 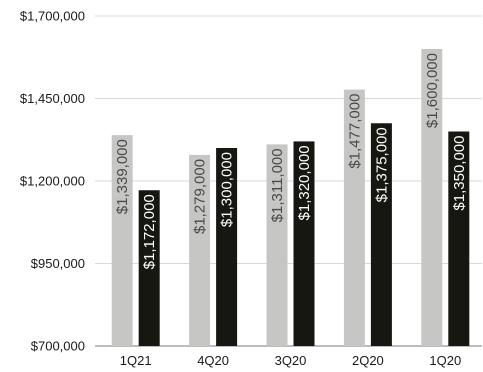 What do you see at coordinates (227, 189) in the screenshot?
I see `data-label: $1,300,000` at bounding box center [227, 189].